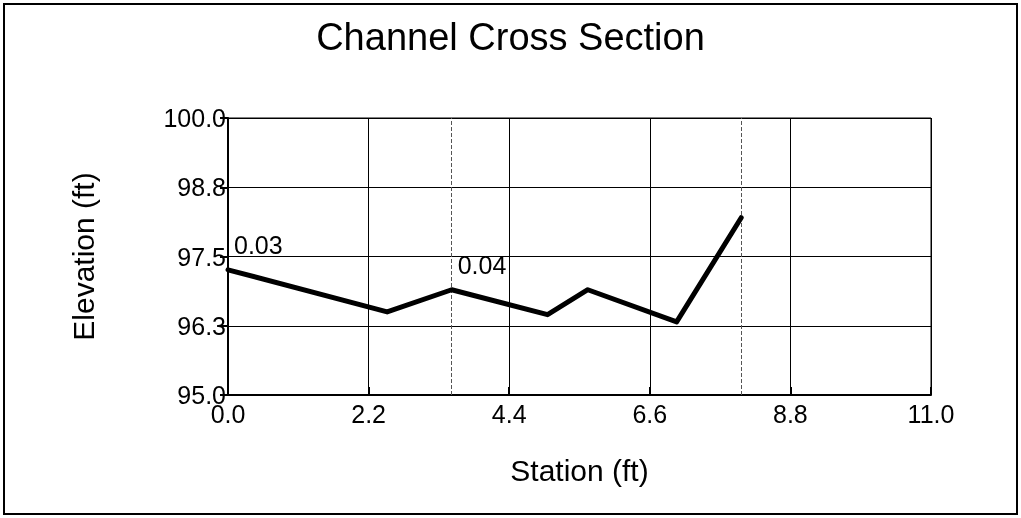  What do you see at coordinates (83, 256) in the screenshot?
I see `y-axis-title: Elevation (ft)` at bounding box center [83, 256].